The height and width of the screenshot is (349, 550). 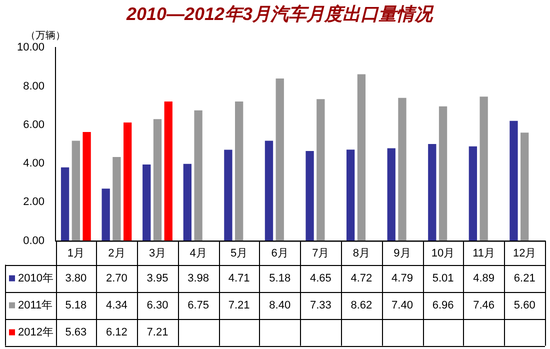 I want to click on x-tick-label: 5月, so click(x=239, y=253).